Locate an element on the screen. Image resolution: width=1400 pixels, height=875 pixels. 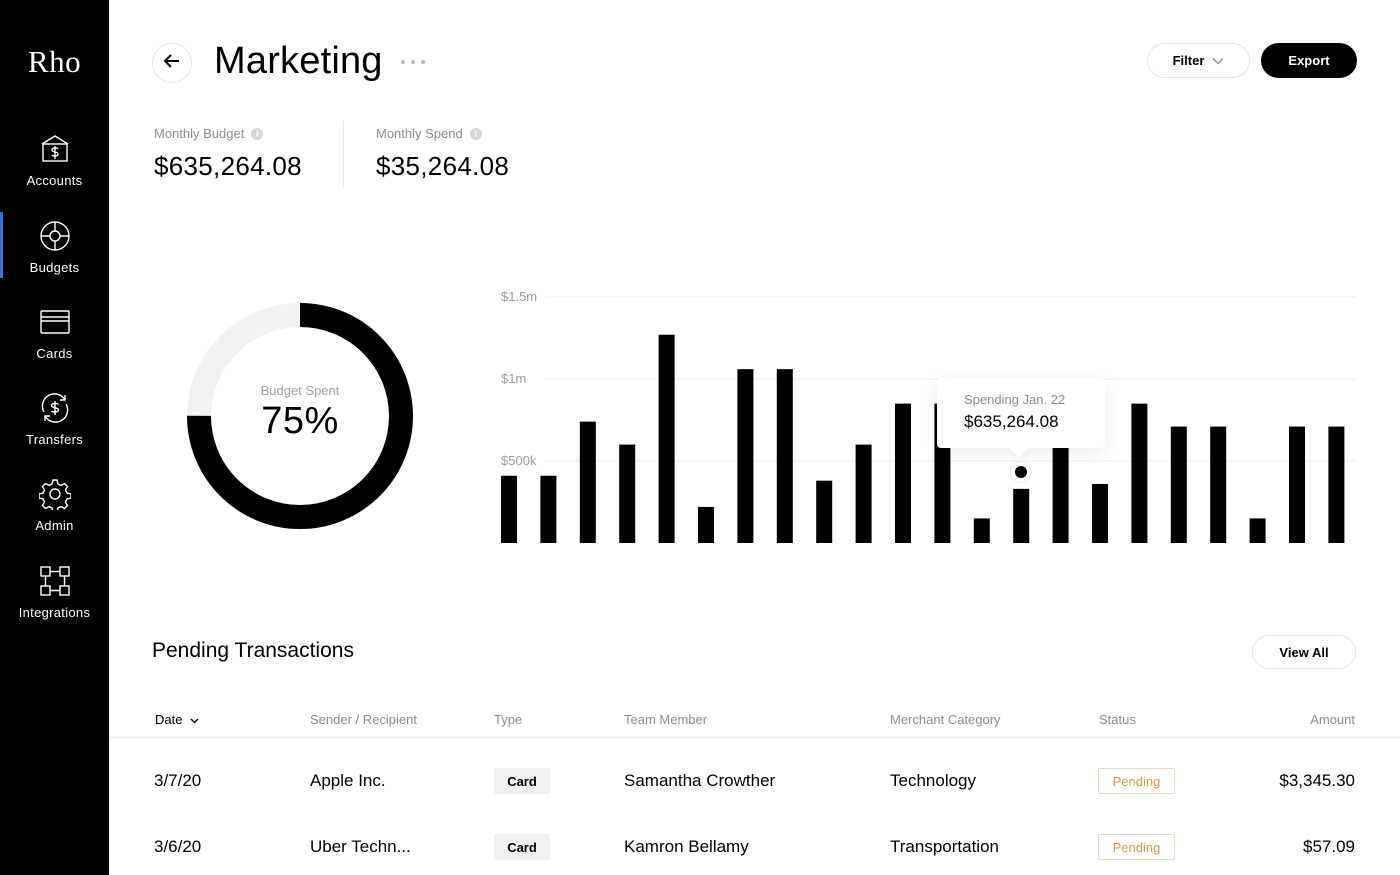
back-button is located at coordinates (172, 63).